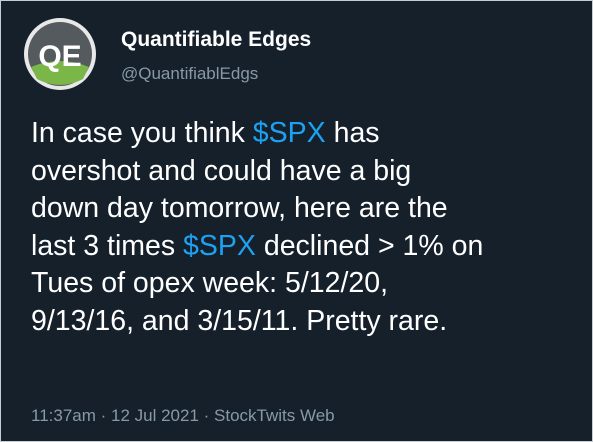 This screenshot has width=593, height=442. Describe the element at coordinates (216, 39) in the screenshot. I see `author-name: Quantifiable Edges` at that location.